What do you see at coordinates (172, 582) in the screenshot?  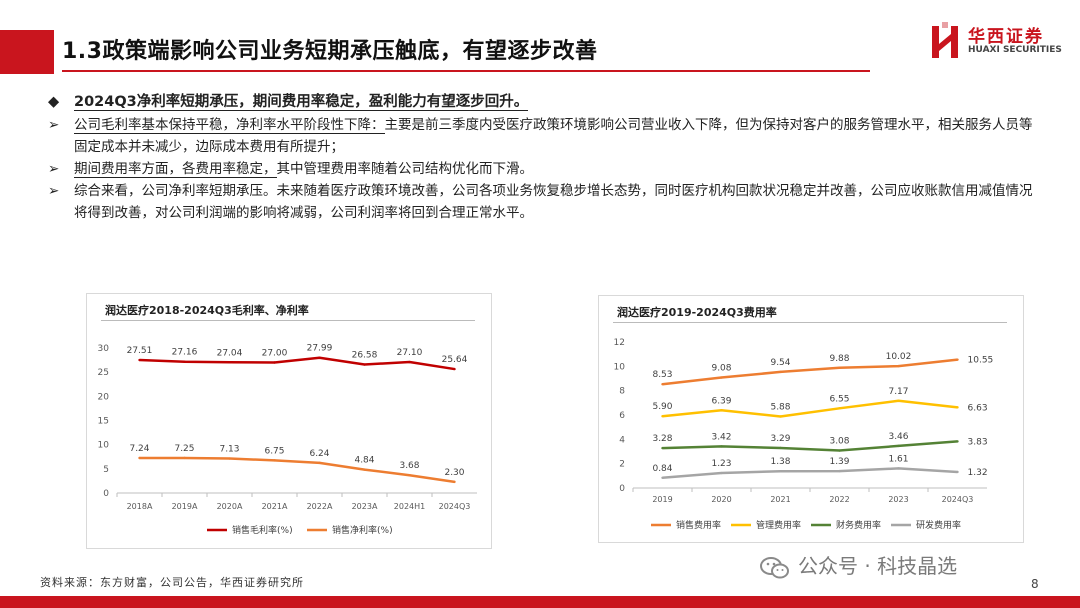 I see `source-note: 资料来源：东方财富，公司公告，华西证券研究所` at bounding box center [172, 582].